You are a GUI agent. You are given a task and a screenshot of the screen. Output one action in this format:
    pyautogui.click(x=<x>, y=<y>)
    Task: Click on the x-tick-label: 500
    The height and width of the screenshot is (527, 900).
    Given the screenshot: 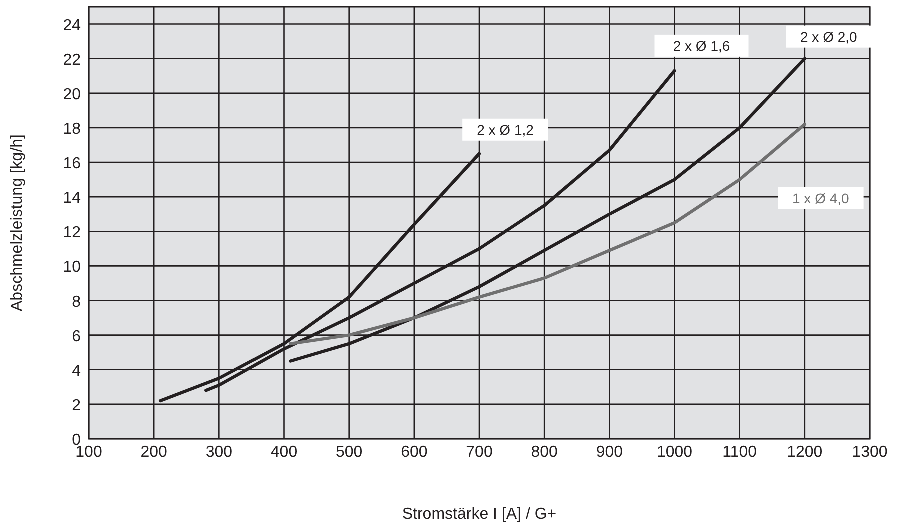 What is the action you would take?
    pyautogui.click(x=349, y=452)
    